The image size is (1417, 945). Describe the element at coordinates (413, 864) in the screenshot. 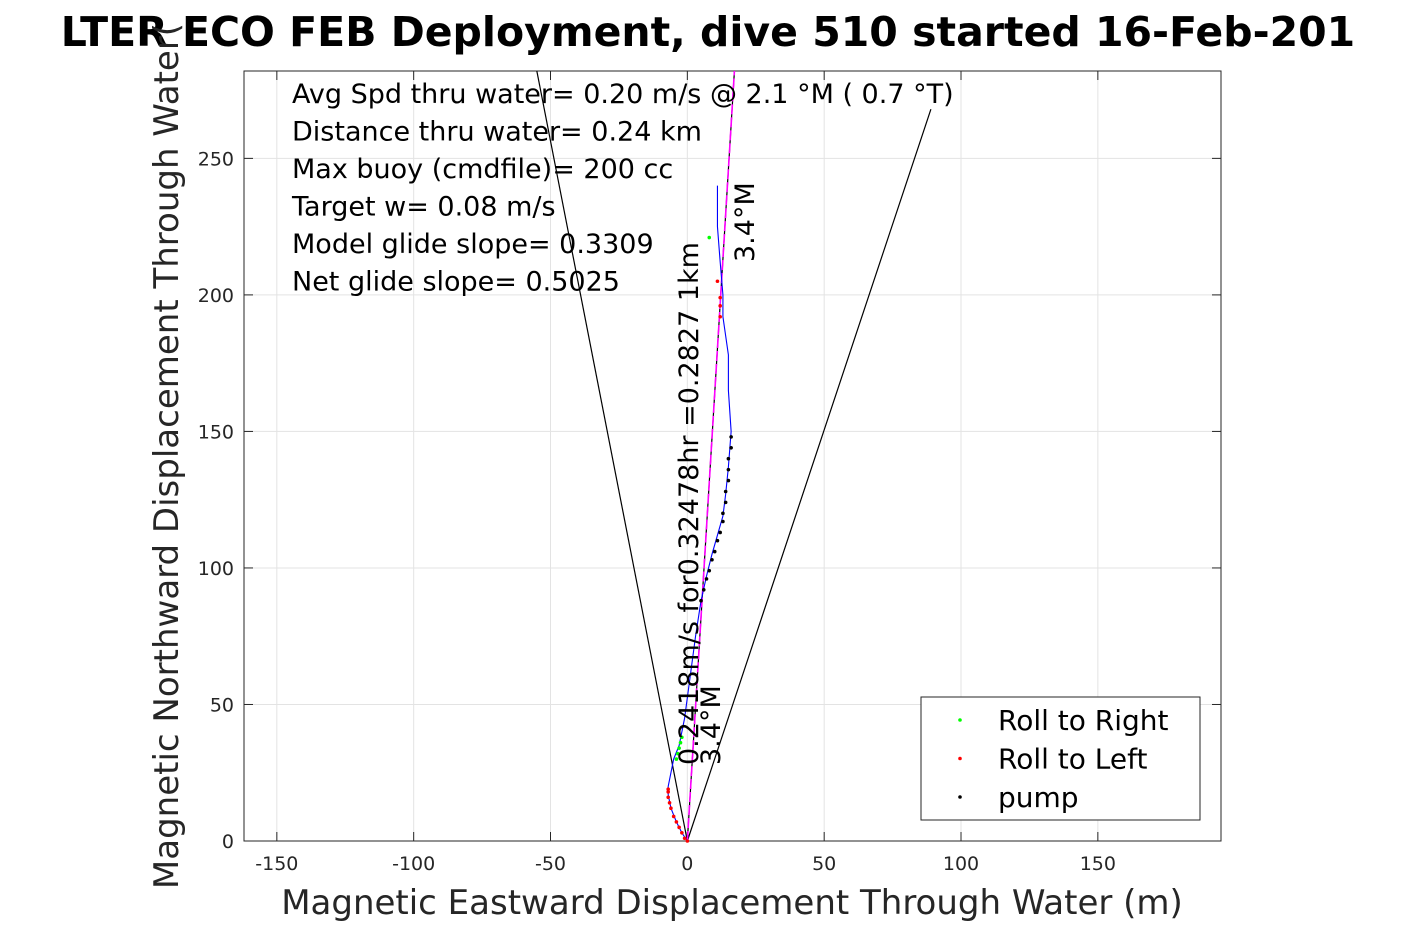

I see `x-tick-label: -100` at that location.